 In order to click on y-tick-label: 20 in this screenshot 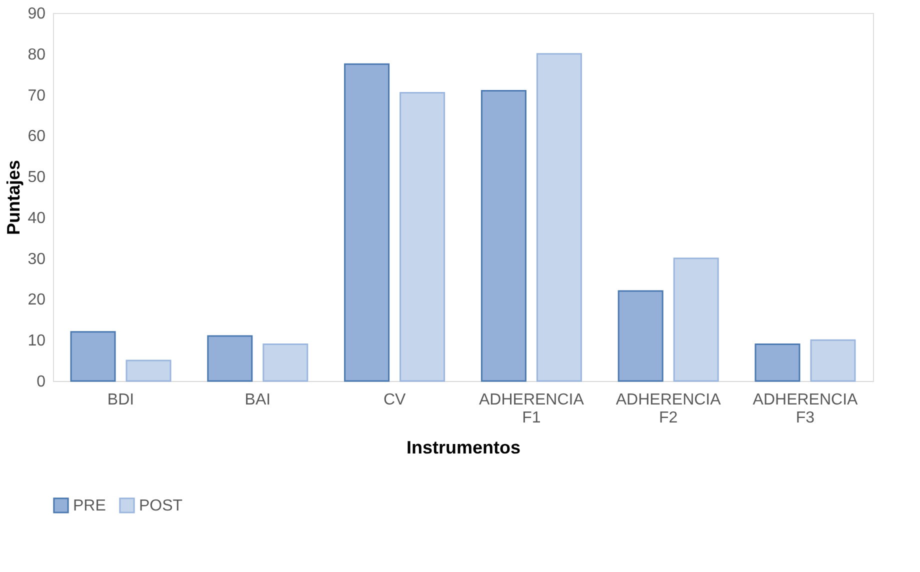, I will do `click(37, 300)`.